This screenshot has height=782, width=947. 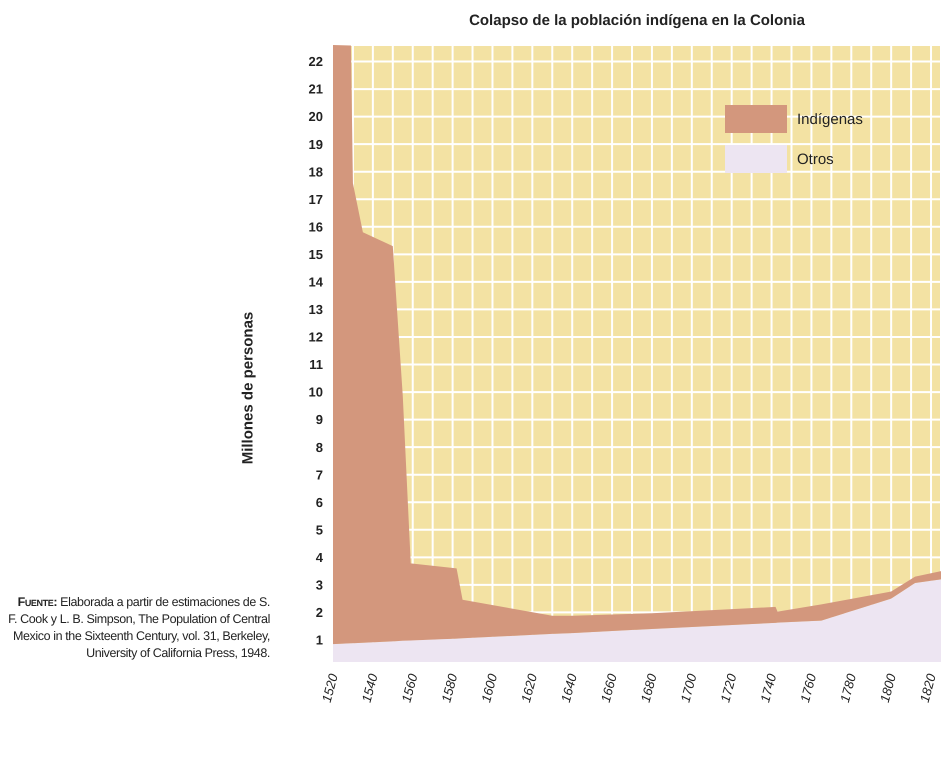 I want to click on y-tick-label: 11, so click(x=316, y=364).